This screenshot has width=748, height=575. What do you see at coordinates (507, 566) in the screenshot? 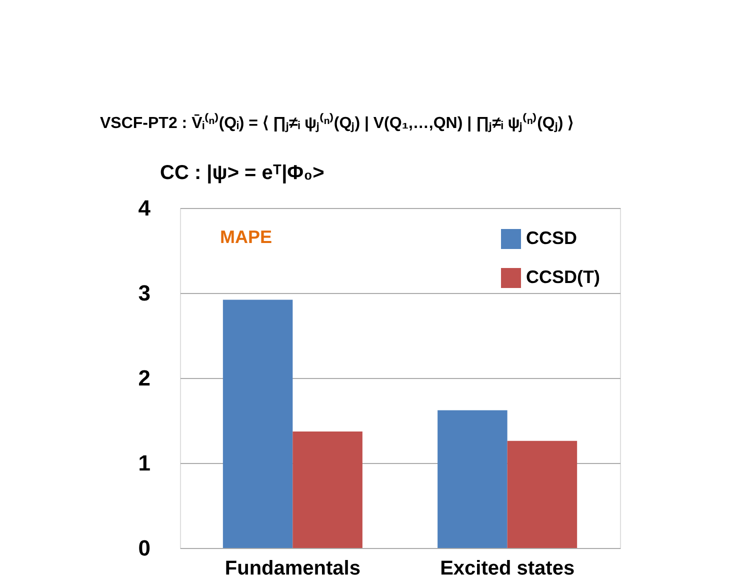
I see `x-tick-label: Excited states` at bounding box center [507, 566].